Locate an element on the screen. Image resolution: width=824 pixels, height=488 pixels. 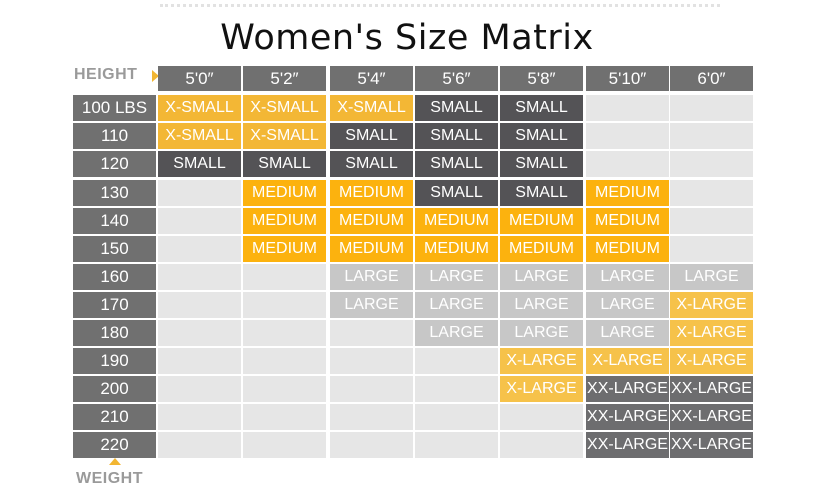
height-header-2: 5'2″ is located at coordinates (284, 78).